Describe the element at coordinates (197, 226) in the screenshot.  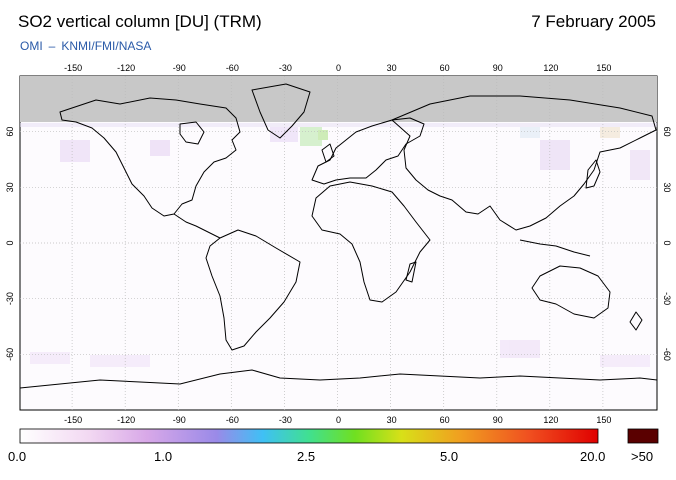
I see `central-america` at that location.